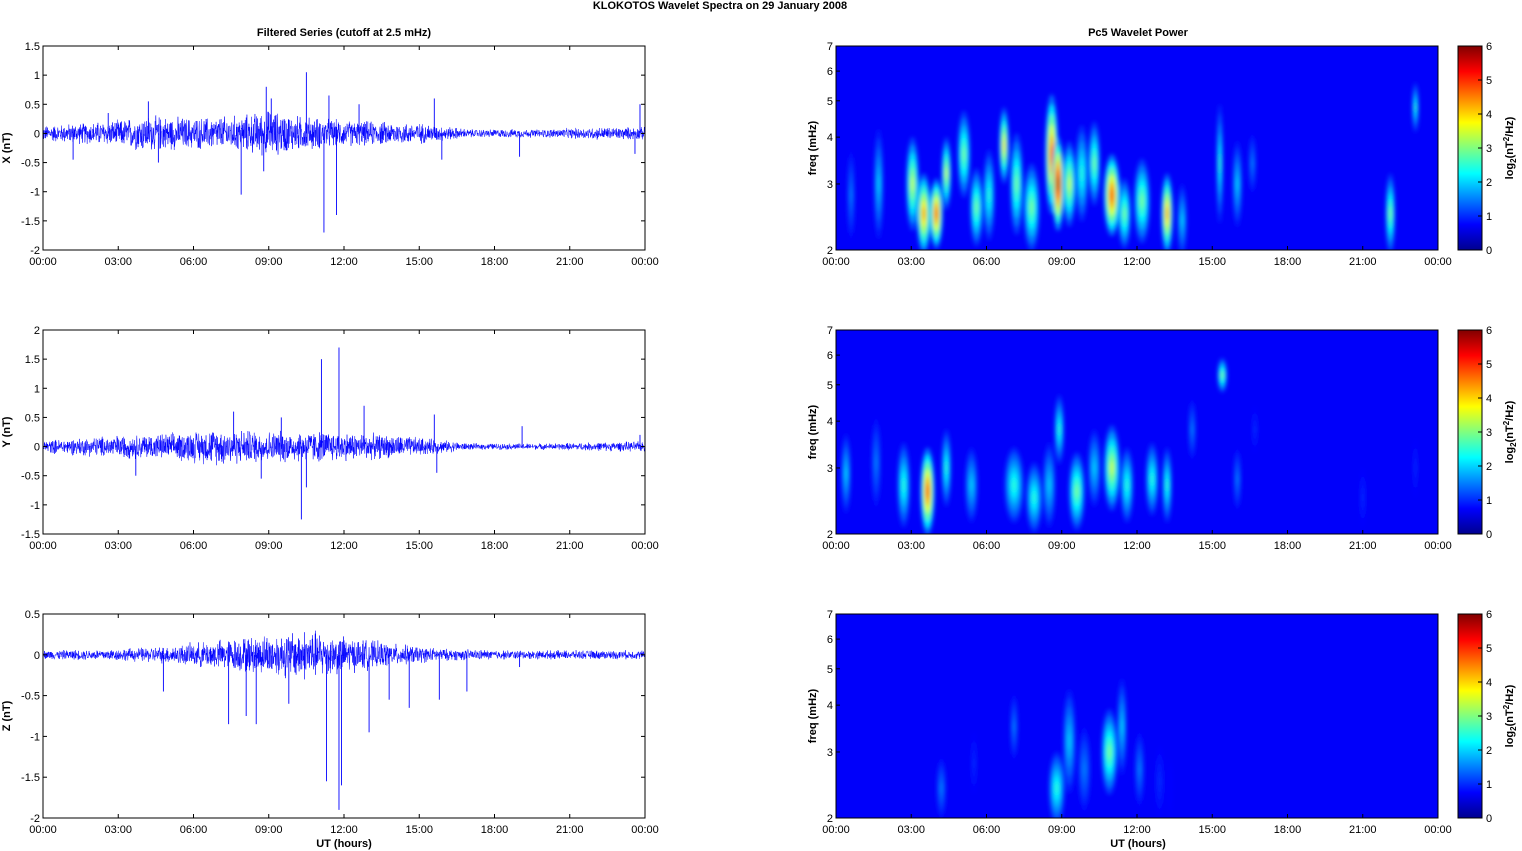  What do you see at coordinates (30, 697) in the screenshot?
I see `y-tick-label: -0.5` at bounding box center [30, 697].